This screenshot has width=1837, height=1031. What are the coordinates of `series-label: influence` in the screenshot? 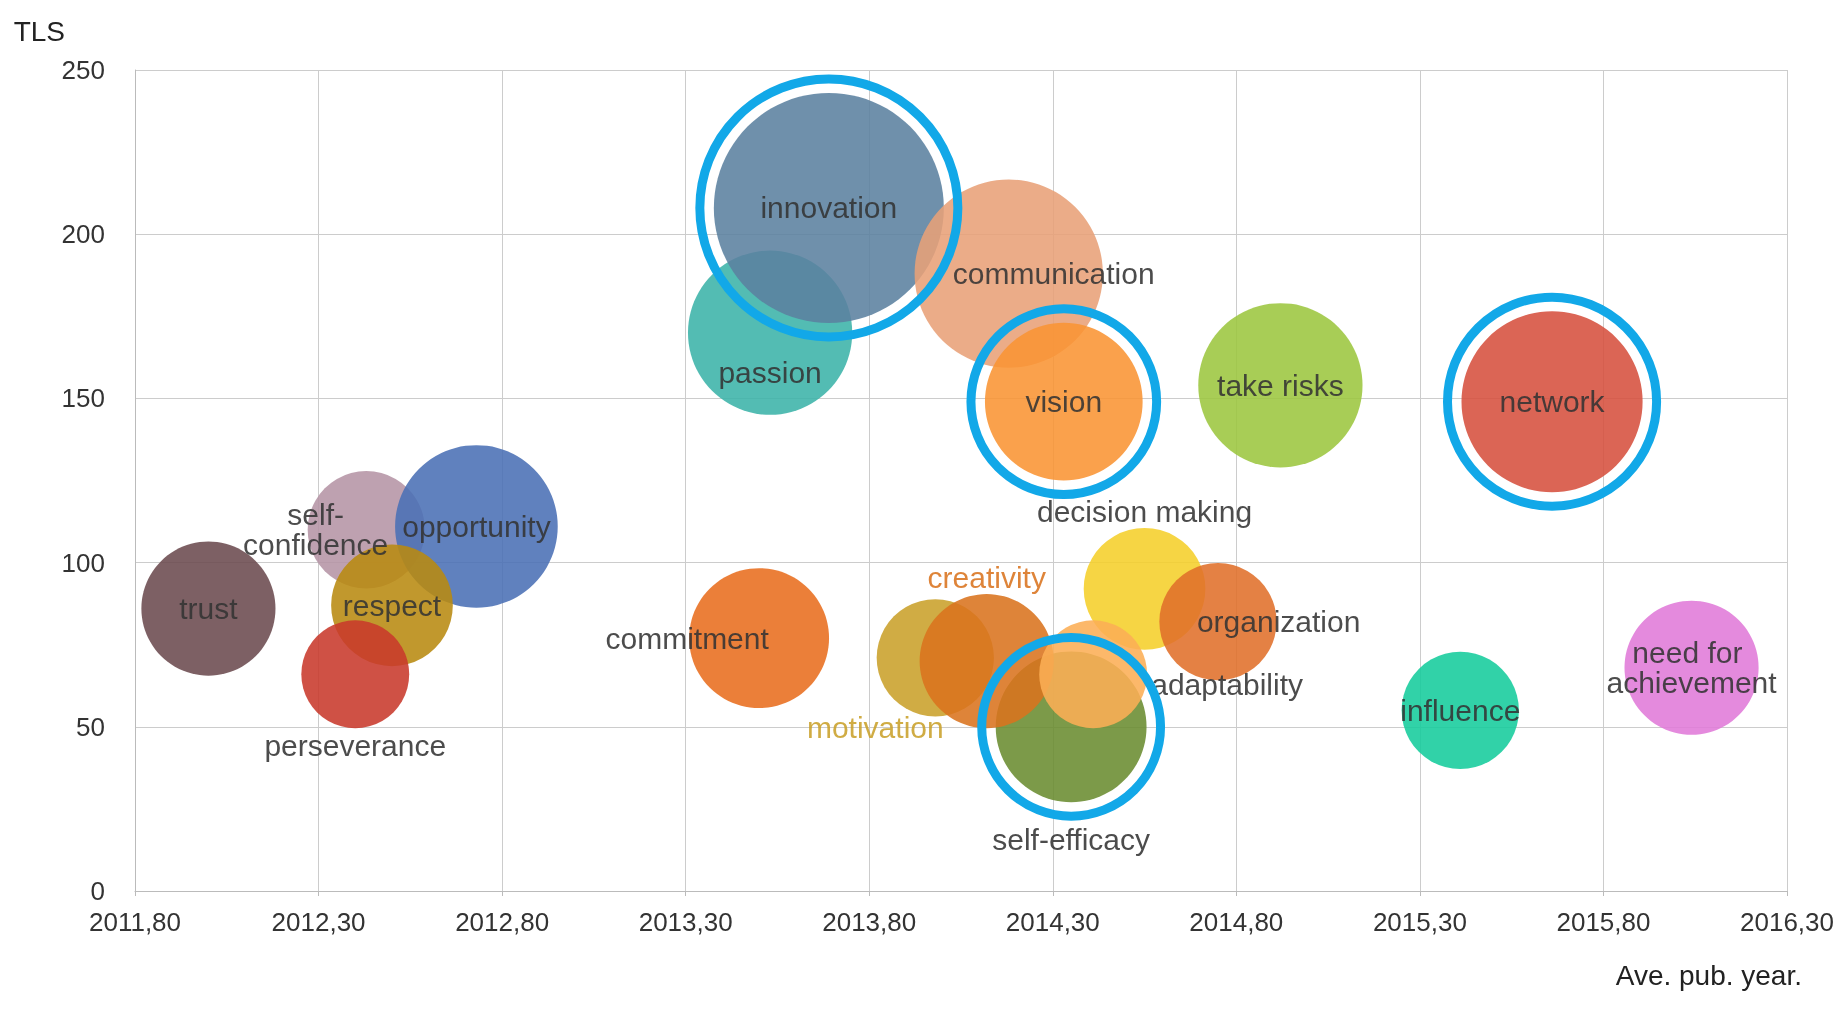 It's located at (1460, 710).